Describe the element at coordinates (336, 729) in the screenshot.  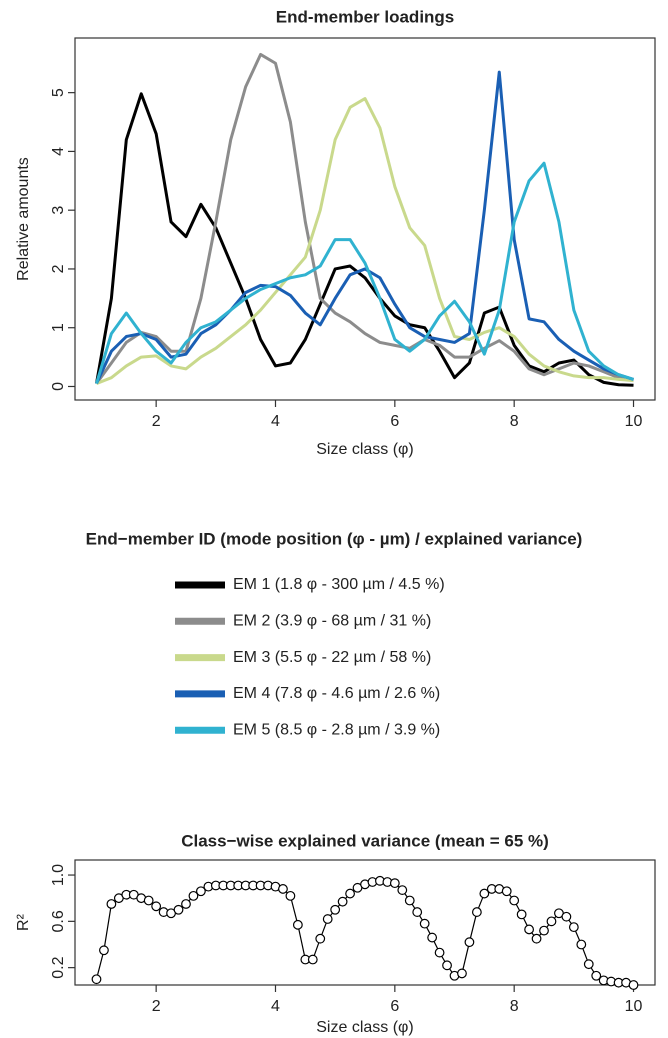
I see `legend-label: EM 5 (8.5 φ - 2.8 µm / 3.9 %)` at that location.